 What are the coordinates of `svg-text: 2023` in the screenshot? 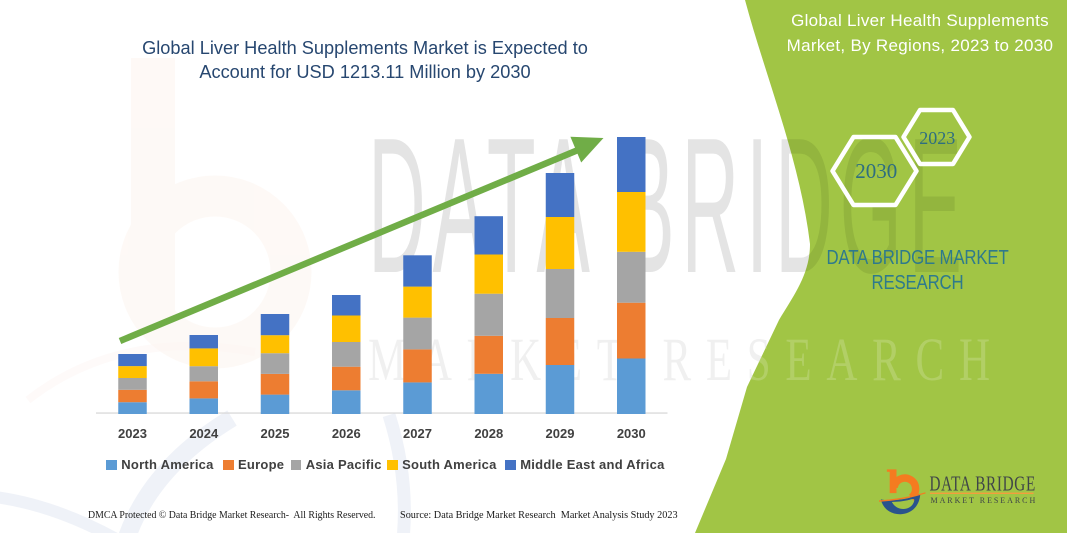 It's located at (937, 138).